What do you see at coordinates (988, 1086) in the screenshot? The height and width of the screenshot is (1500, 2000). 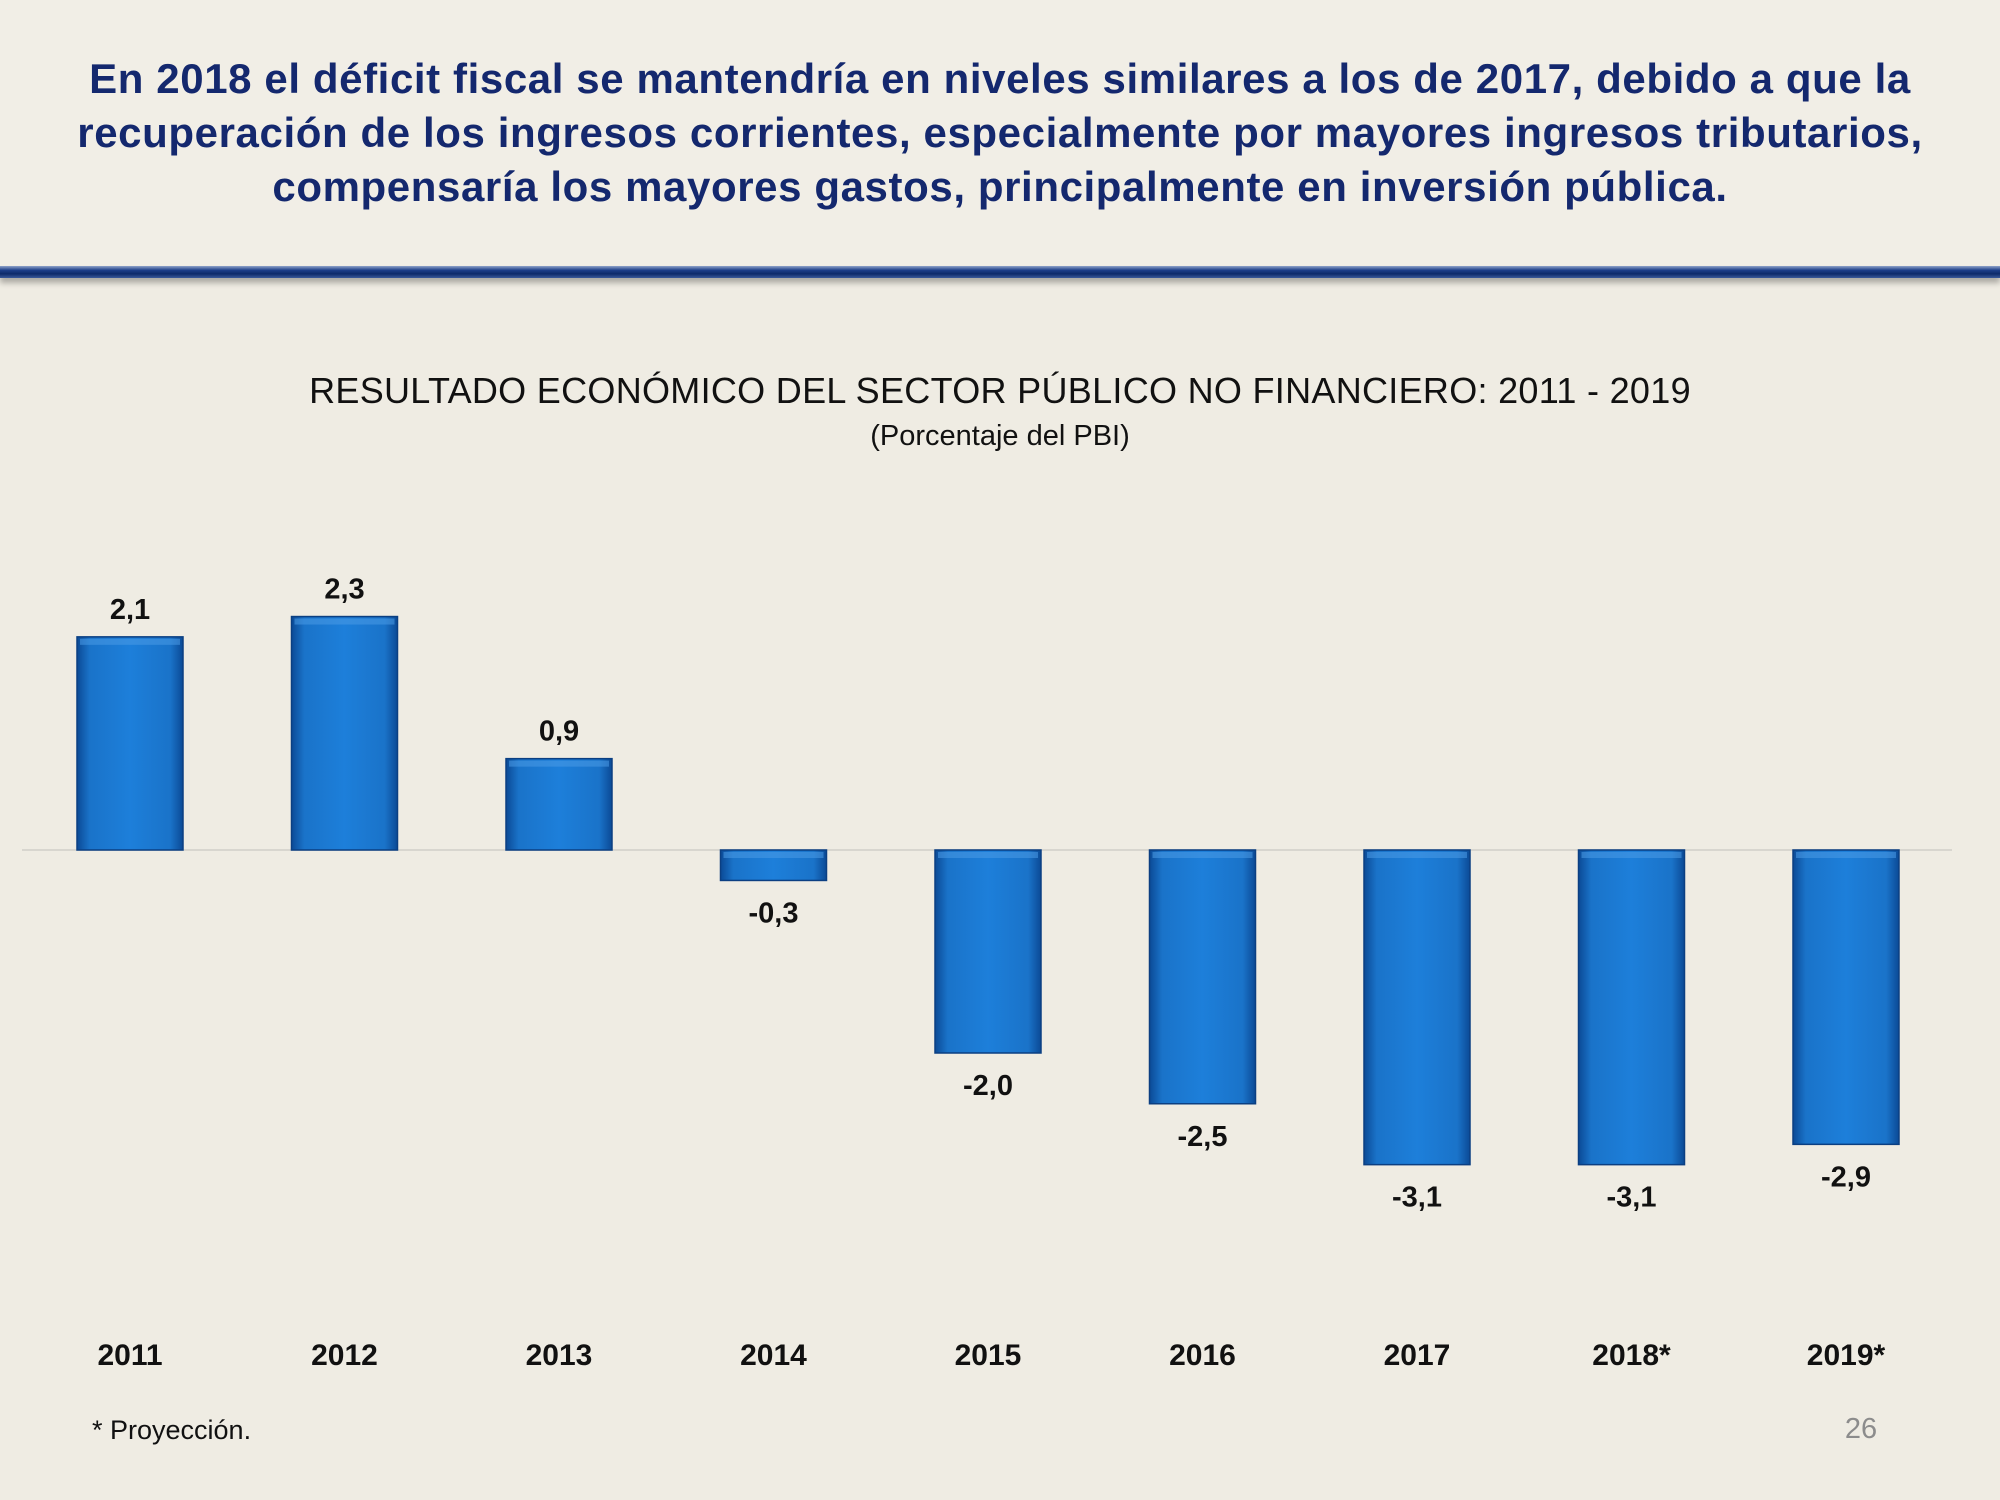 I see `data-label-2015: -2,0` at bounding box center [988, 1086].